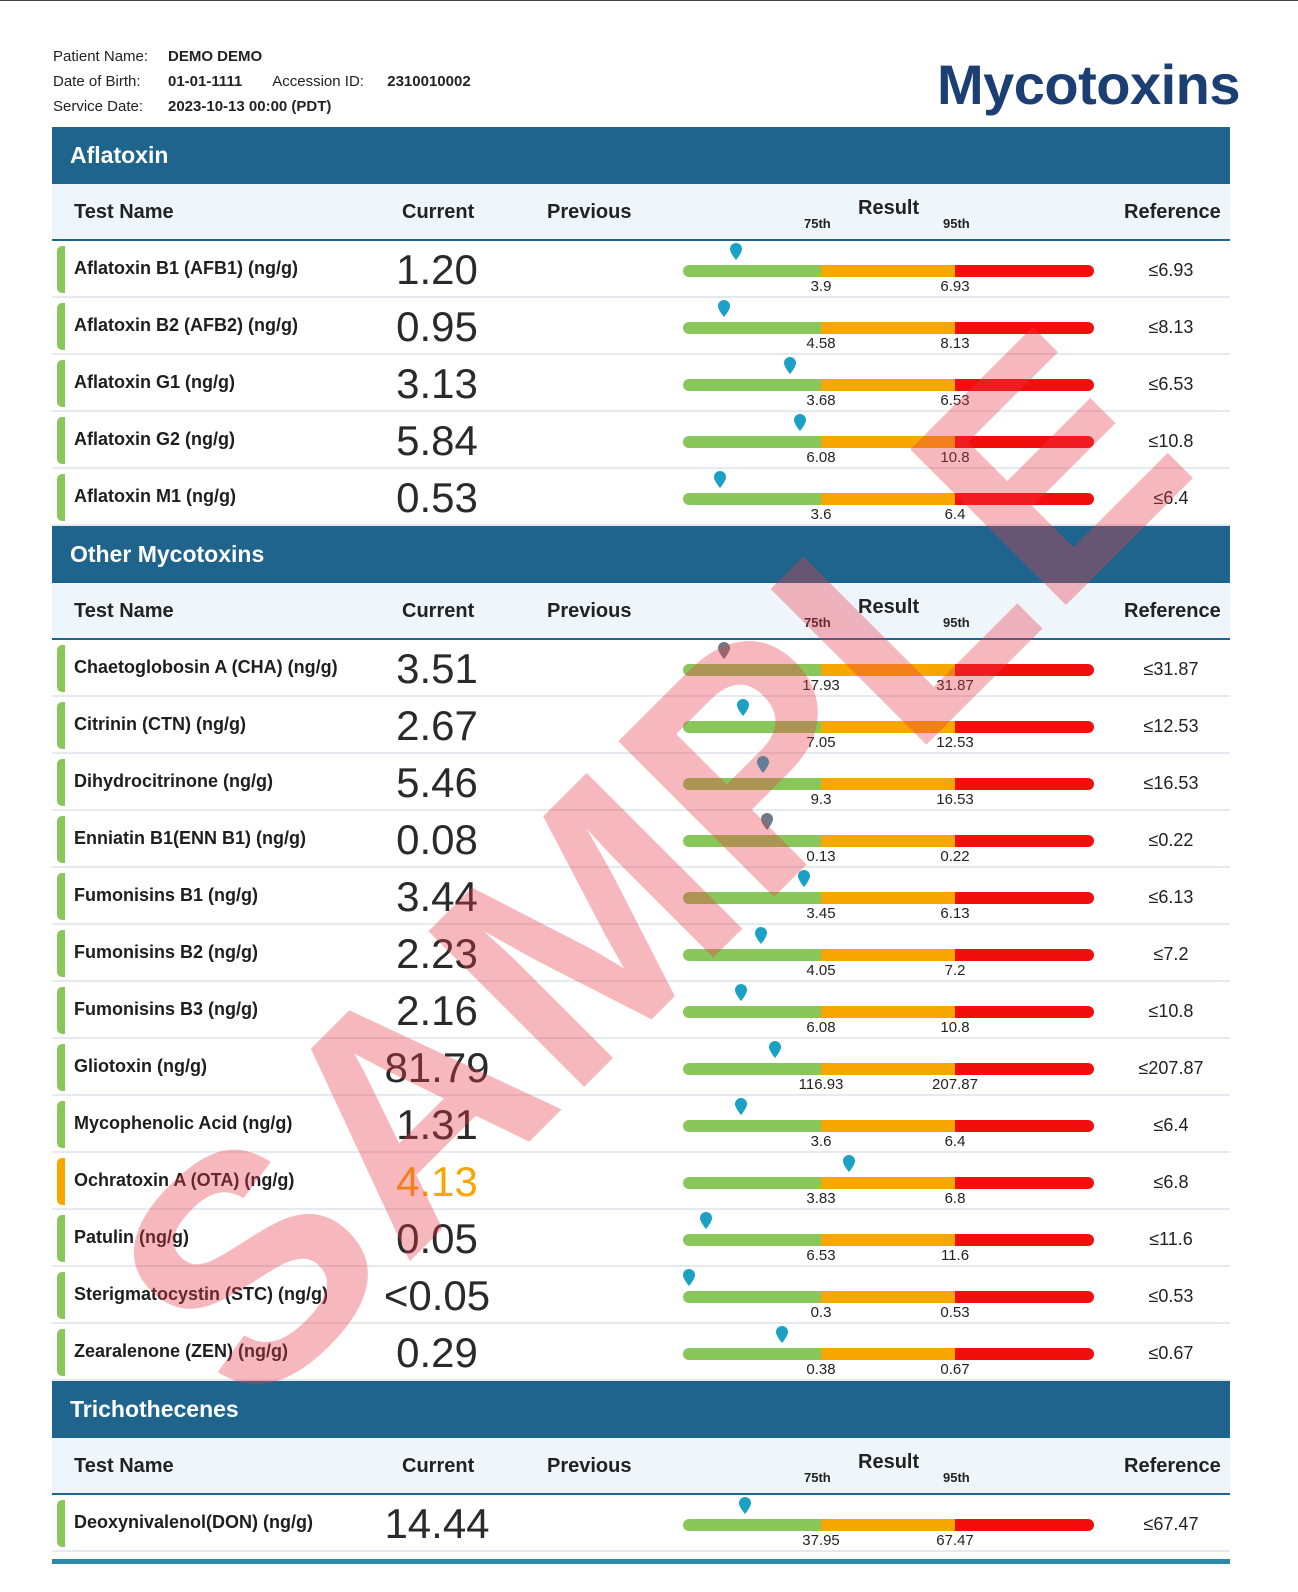  What do you see at coordinates (955, 1084) in the screenshot?
I see `gauge-95th-value: 207.87` at bounding box center [955, 1084].